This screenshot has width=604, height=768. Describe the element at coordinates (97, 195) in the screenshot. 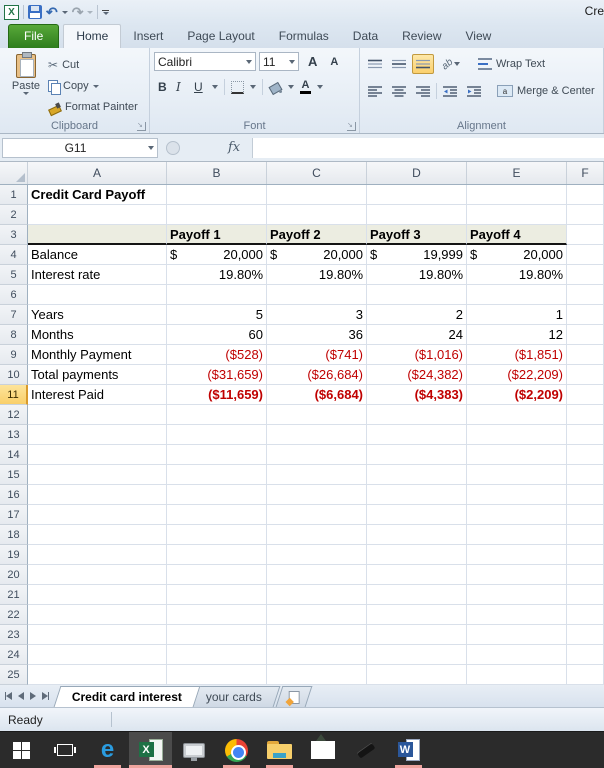

I see `cell-A1: Credit Card Payoff` at that location.